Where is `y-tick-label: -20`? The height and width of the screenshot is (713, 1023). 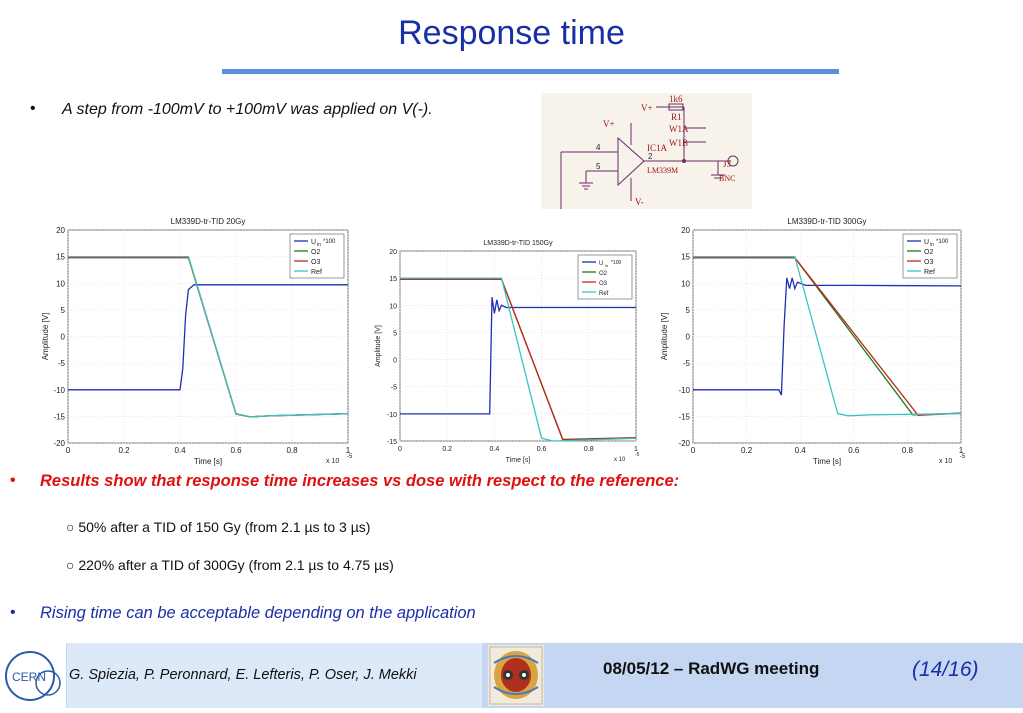 y-tick-label: -20 is located at coordinates (684, 443).